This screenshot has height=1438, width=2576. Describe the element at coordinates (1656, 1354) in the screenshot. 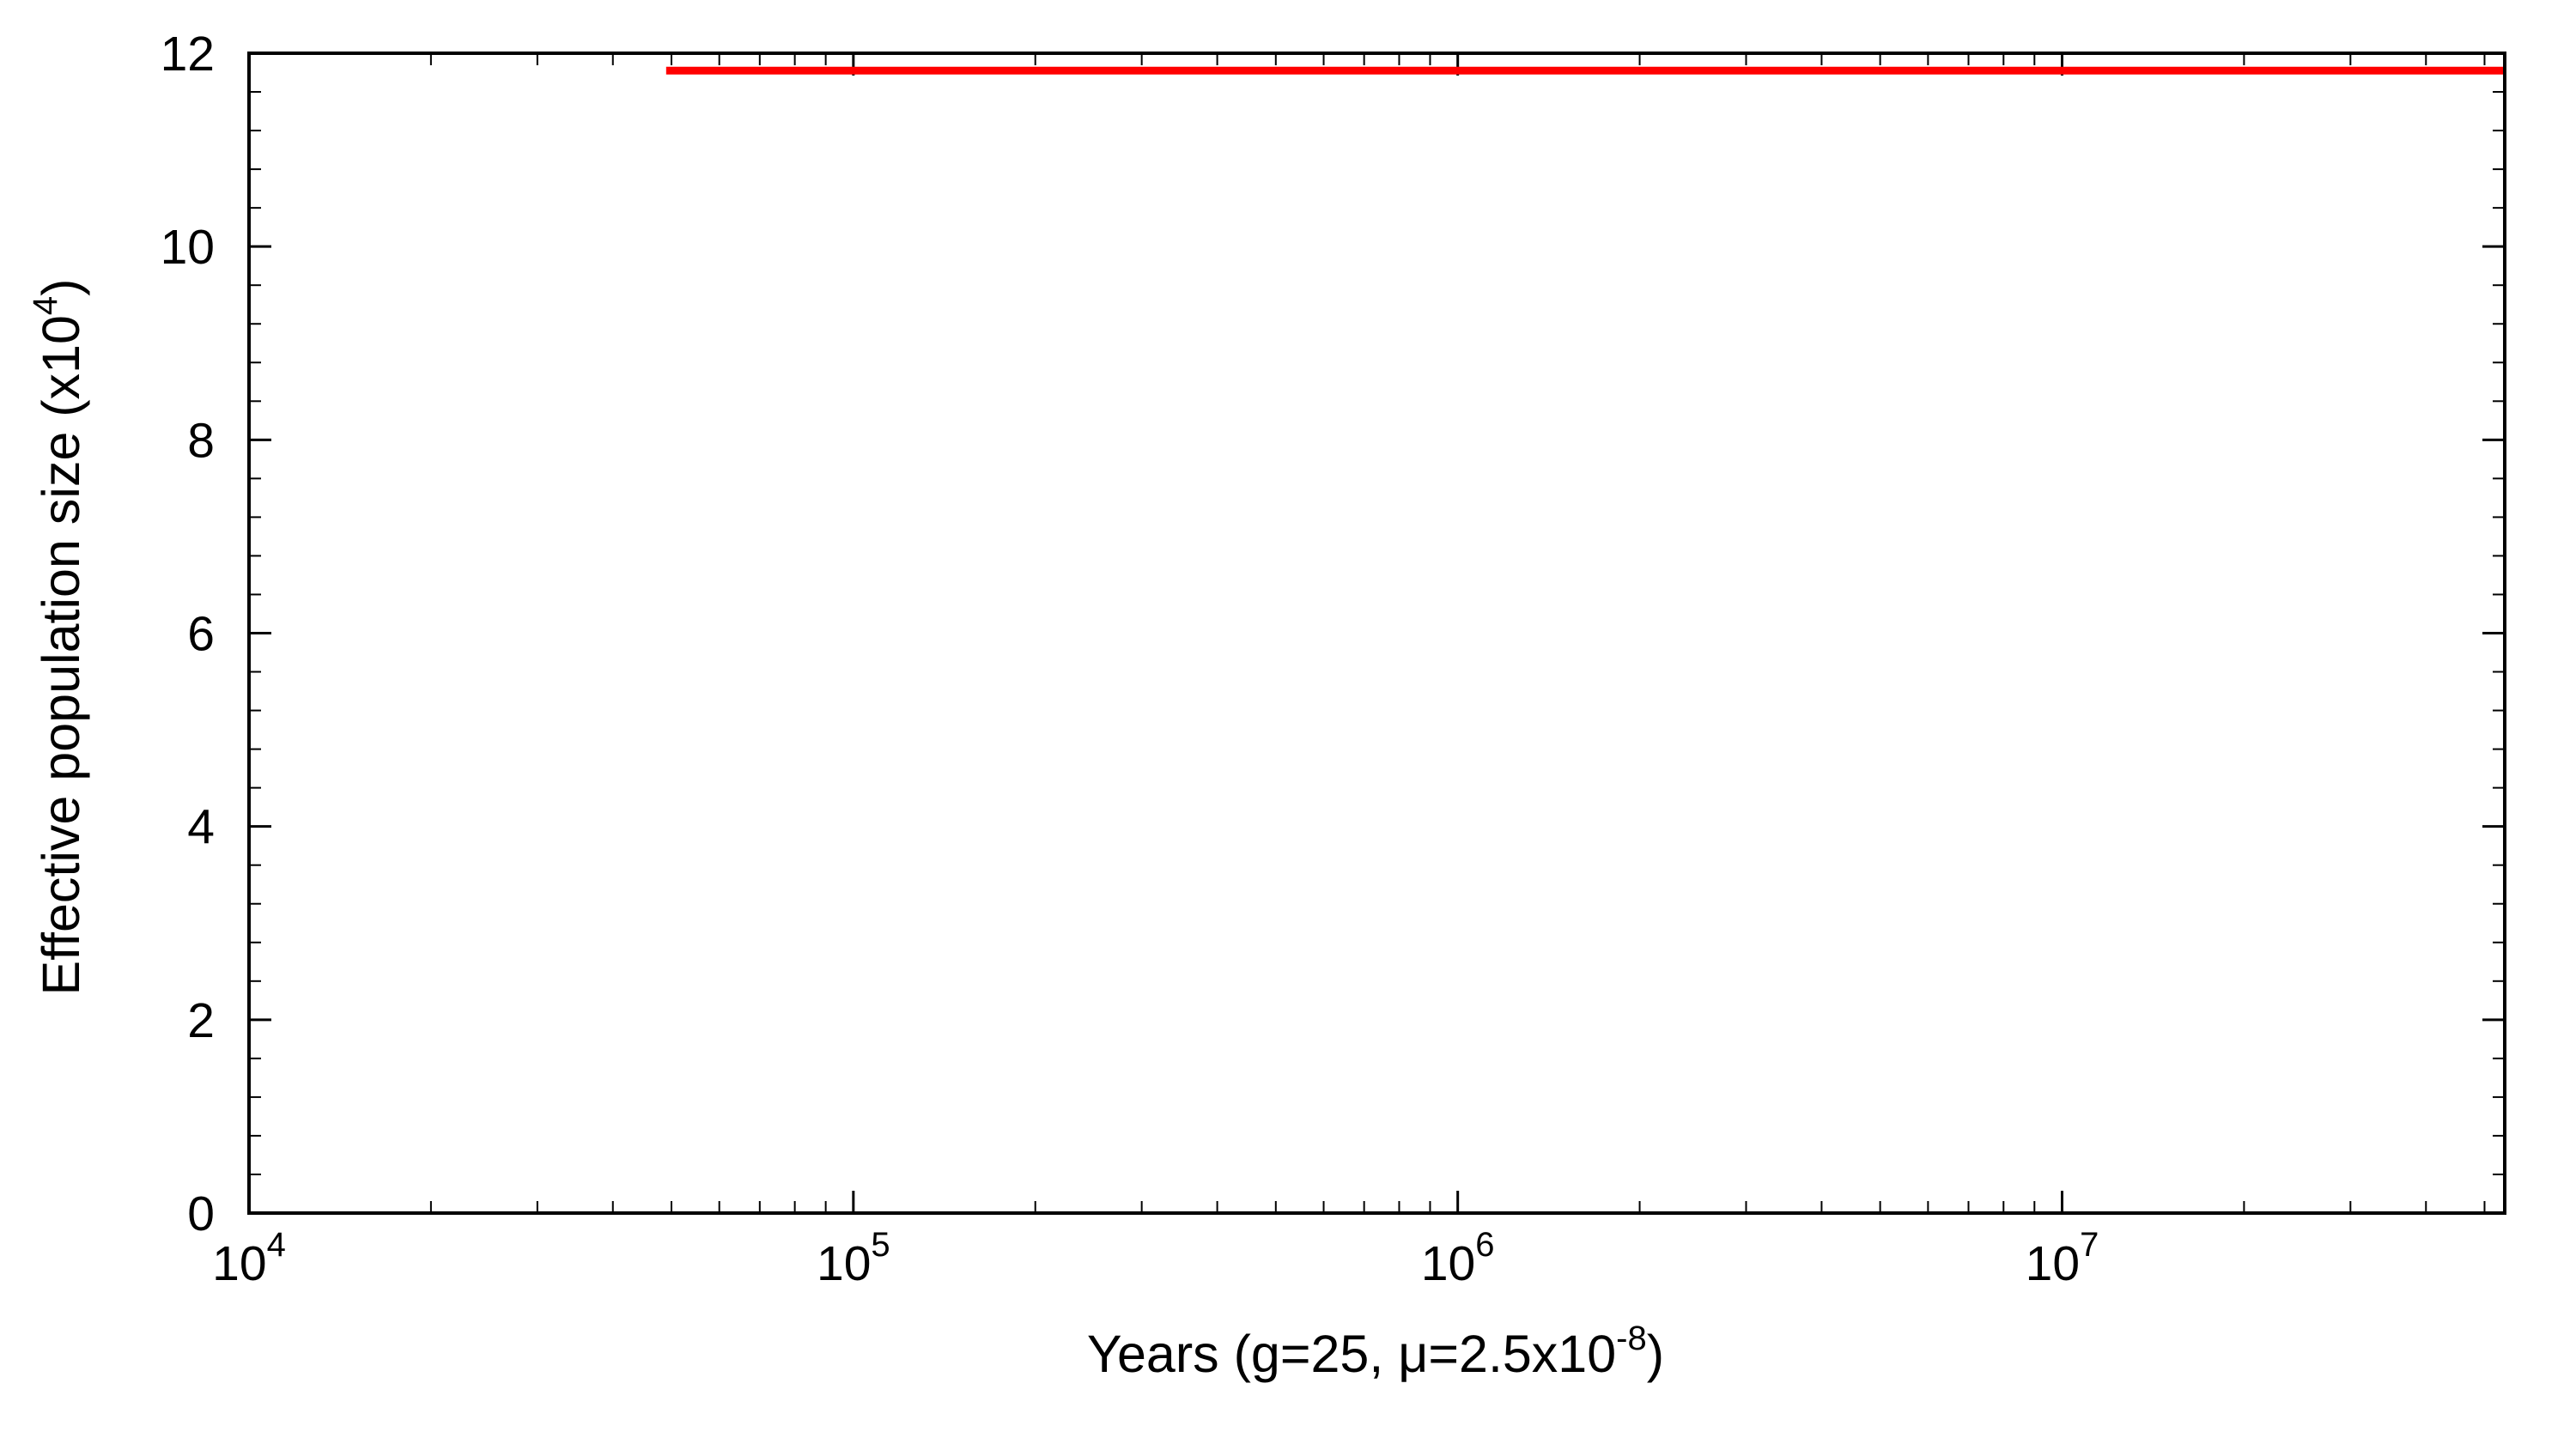

I see `x-axis-title-suffix: )` at that location.